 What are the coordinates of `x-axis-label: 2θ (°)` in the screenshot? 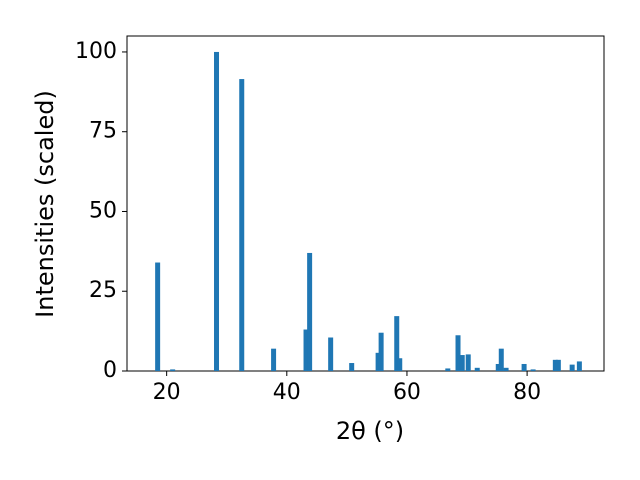 It's located at (370, 431).